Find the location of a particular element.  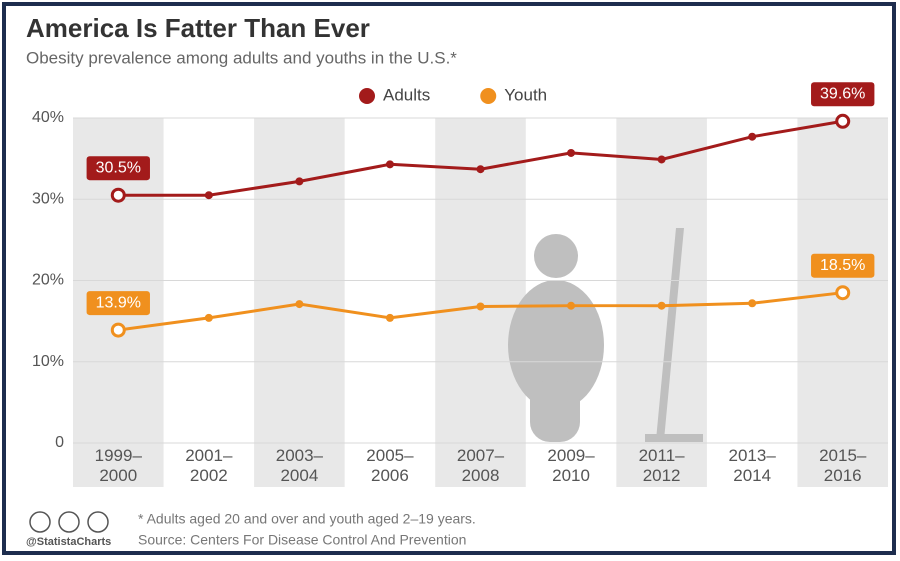

y-tick-label: 0 is located at coordinates (59, 442).